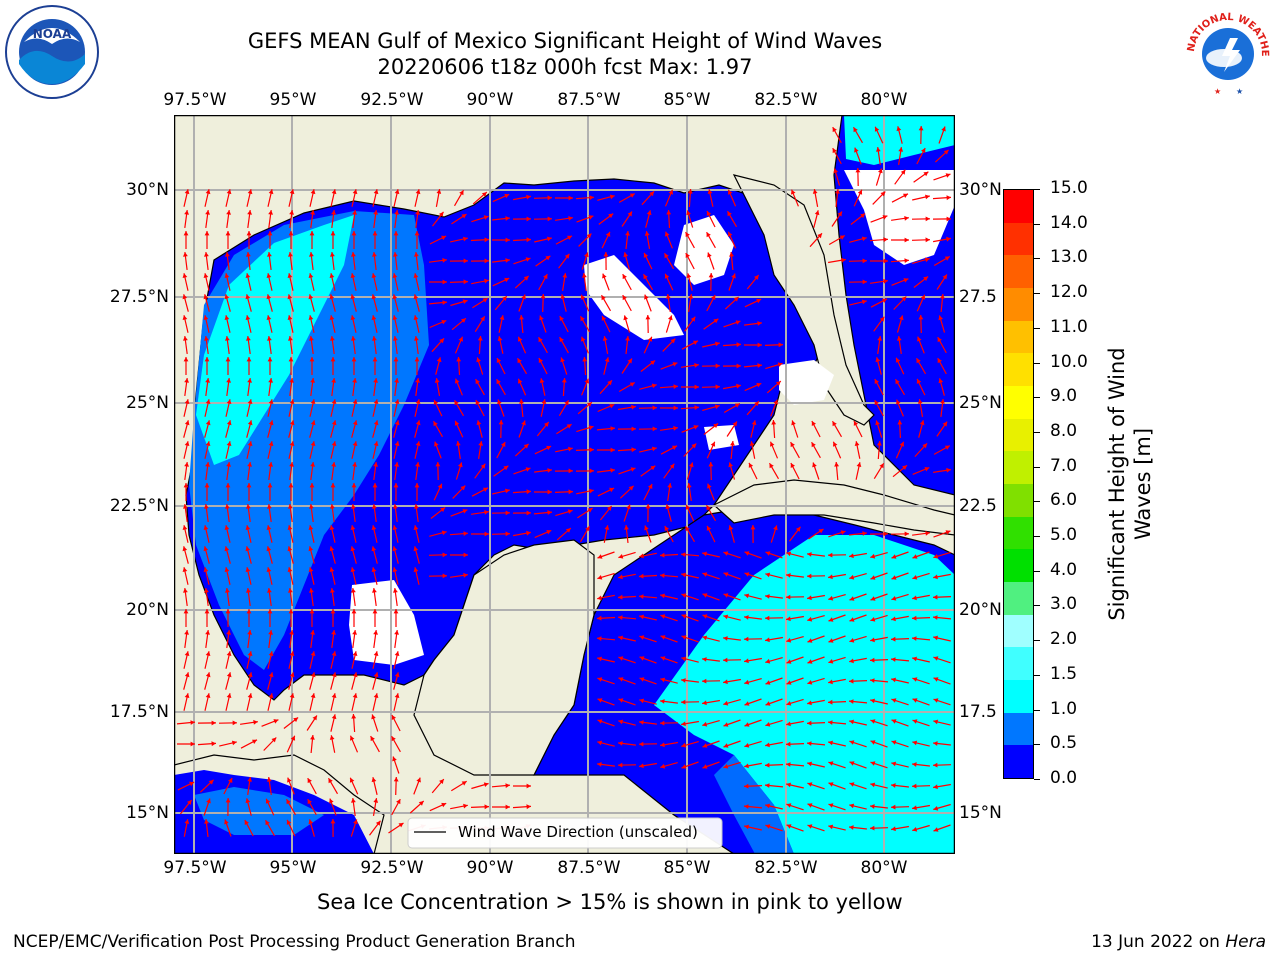  What do you see at coordinates (195, 100) in the screenshot?
I see `lon-tick-top: 97.5°W` at bounding box center [195, 100].